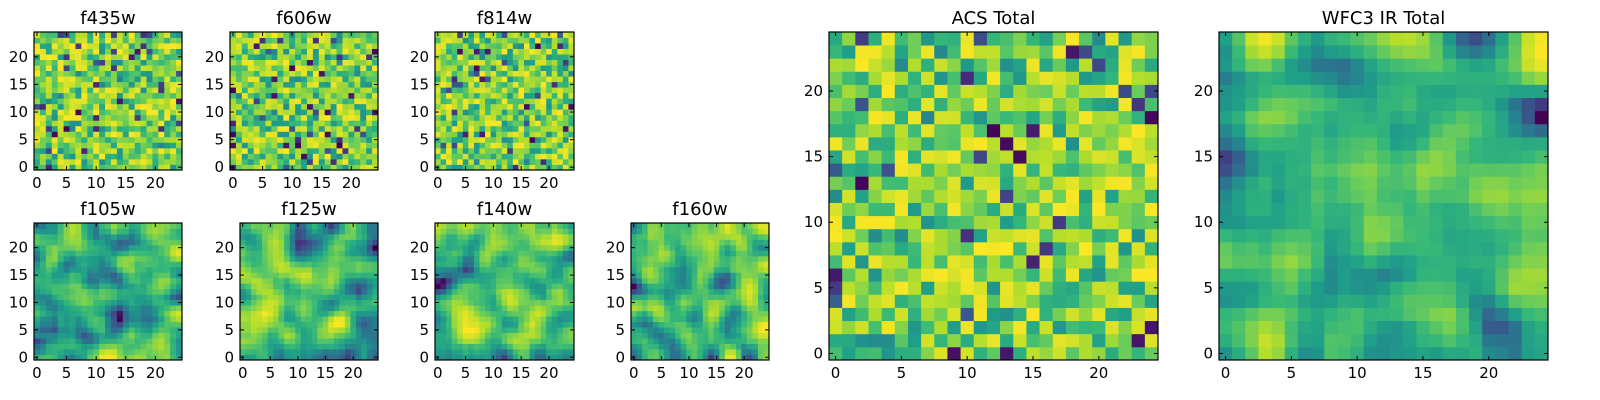 This screenshot has width=1600, height=400. I want to click on x-tick-label: 5, so click(662, 373).